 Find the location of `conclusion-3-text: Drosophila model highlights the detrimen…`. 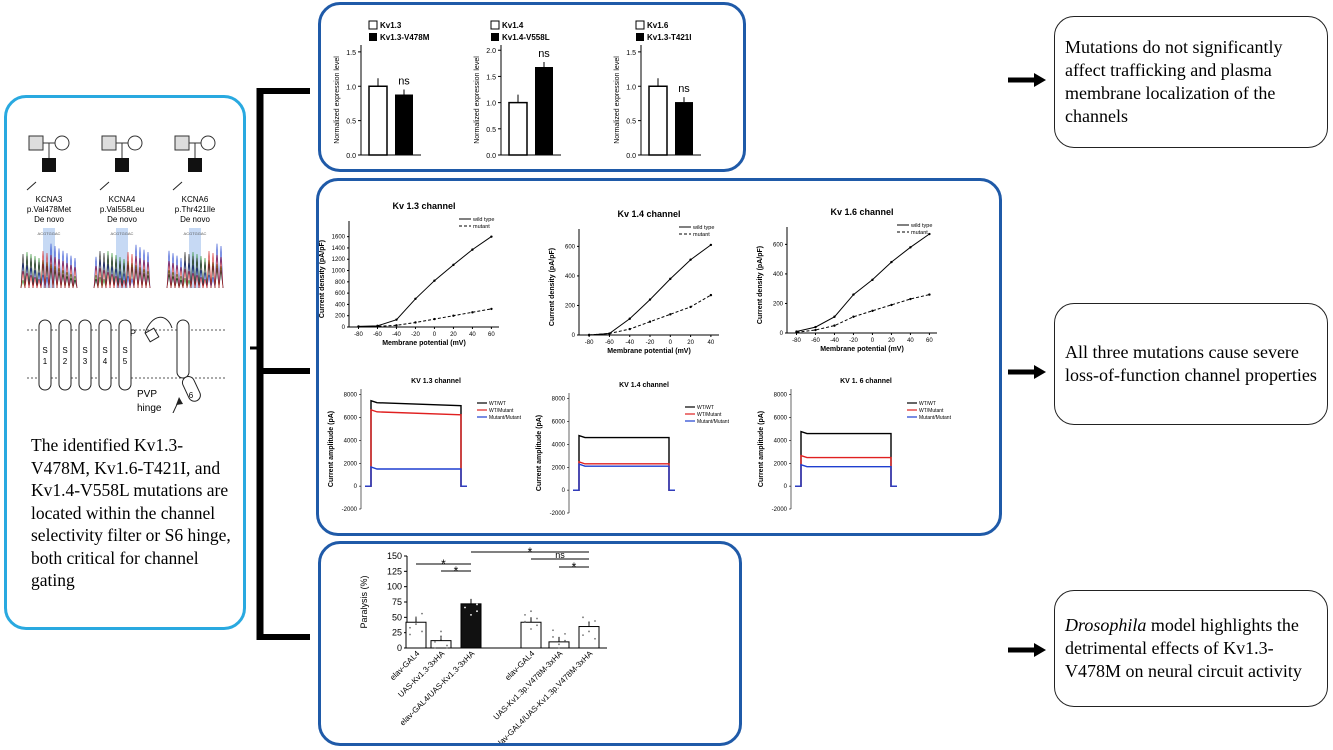

conclusion-3-text: Drosophila model highlights the detrimen… is located at coordinates (1191, 648).